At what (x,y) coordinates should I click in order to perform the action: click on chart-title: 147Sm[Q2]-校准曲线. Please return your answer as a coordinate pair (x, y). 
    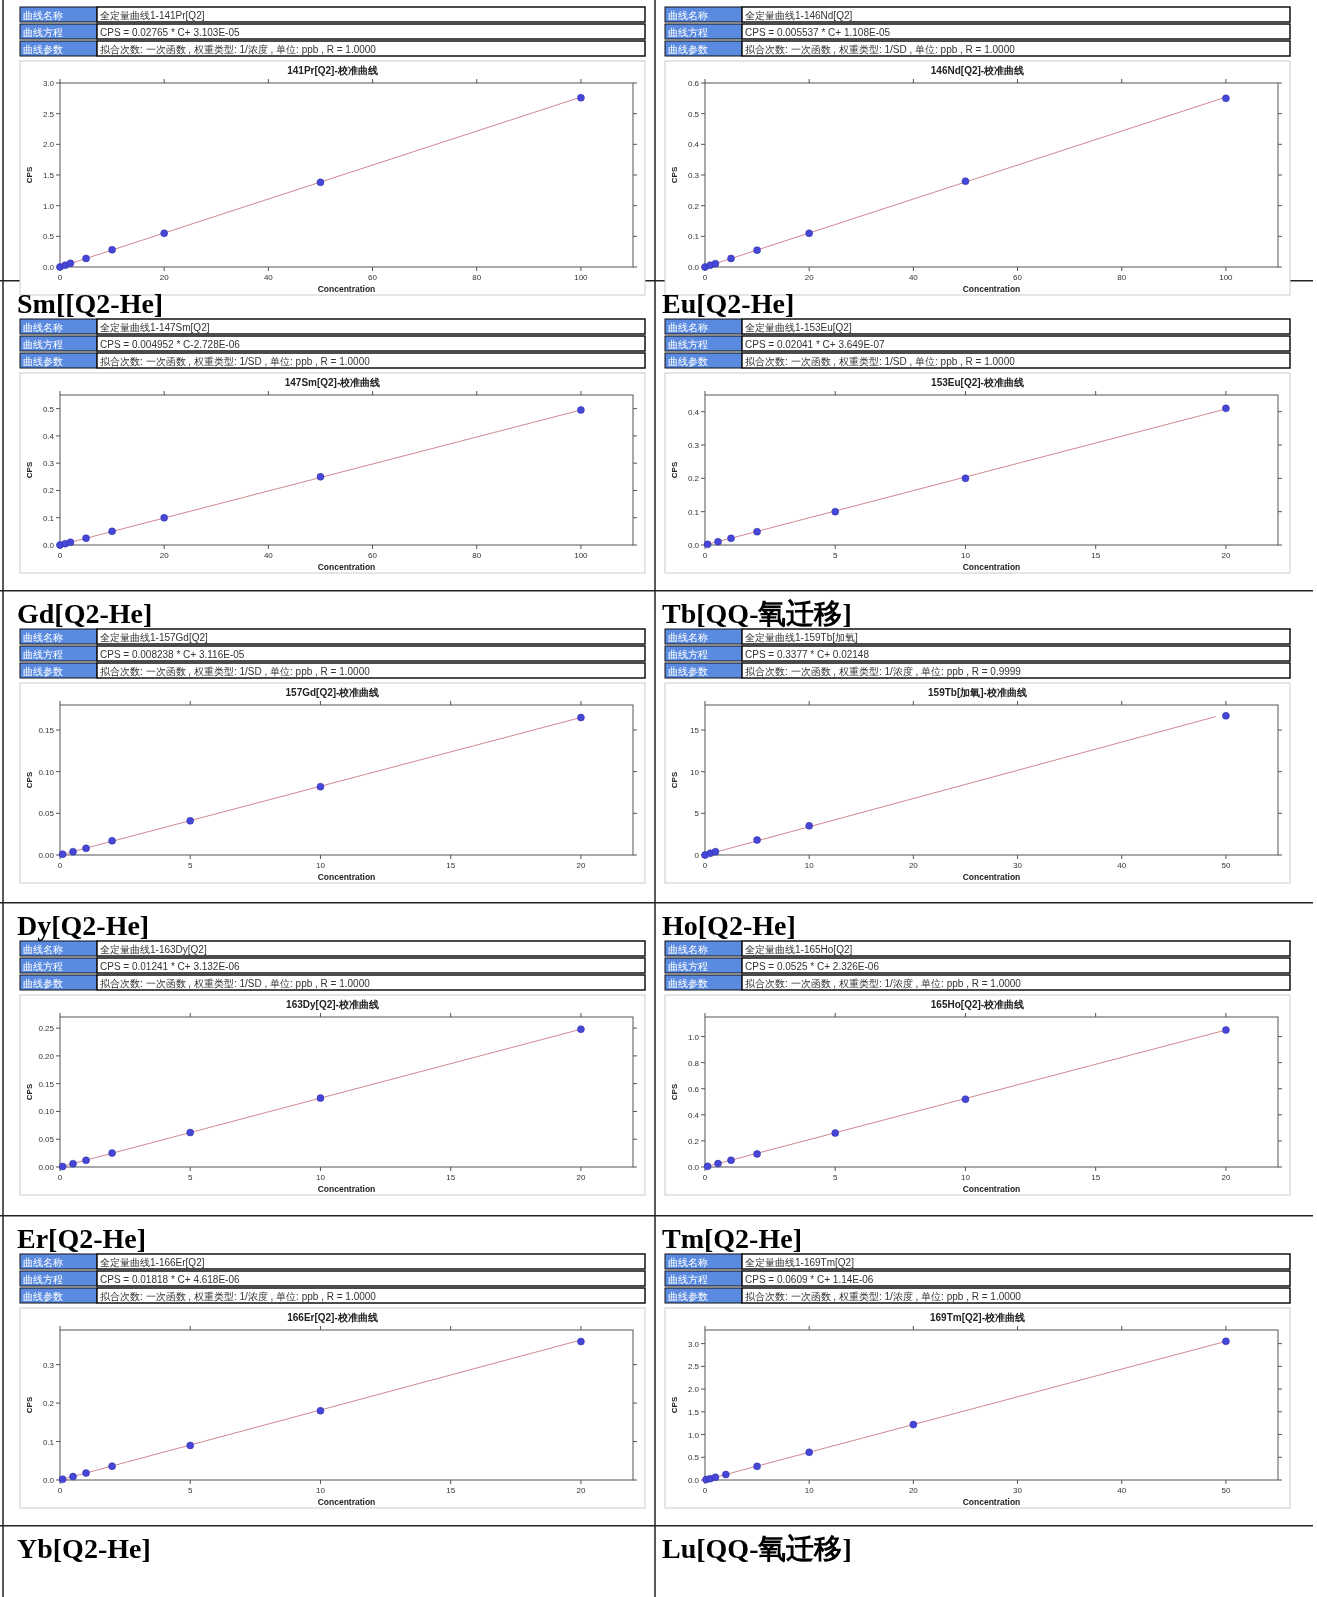
    Looking at the image, I should click on (332, 382).